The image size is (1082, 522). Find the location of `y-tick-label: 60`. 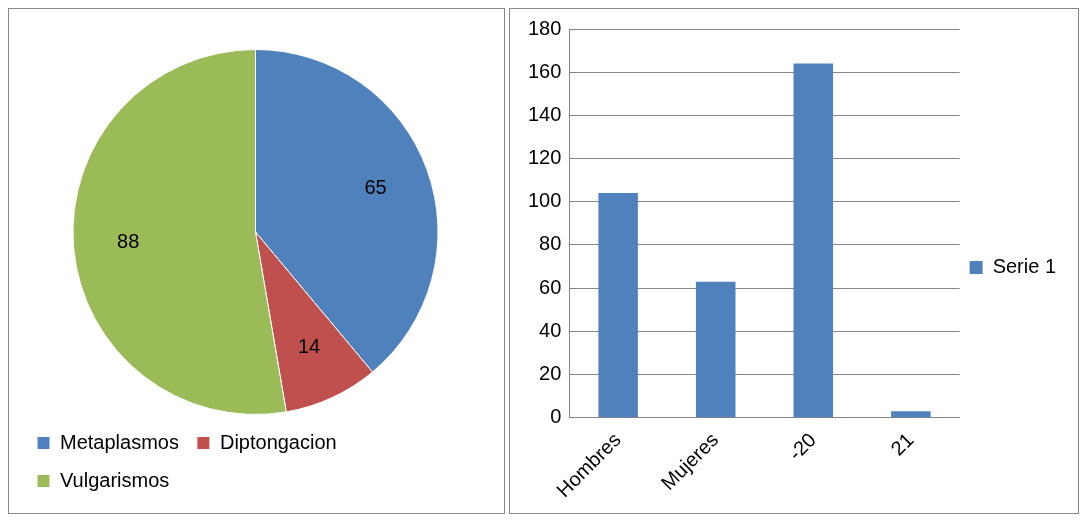

y-tick-label: 60 is located at coordinates (550, 286).